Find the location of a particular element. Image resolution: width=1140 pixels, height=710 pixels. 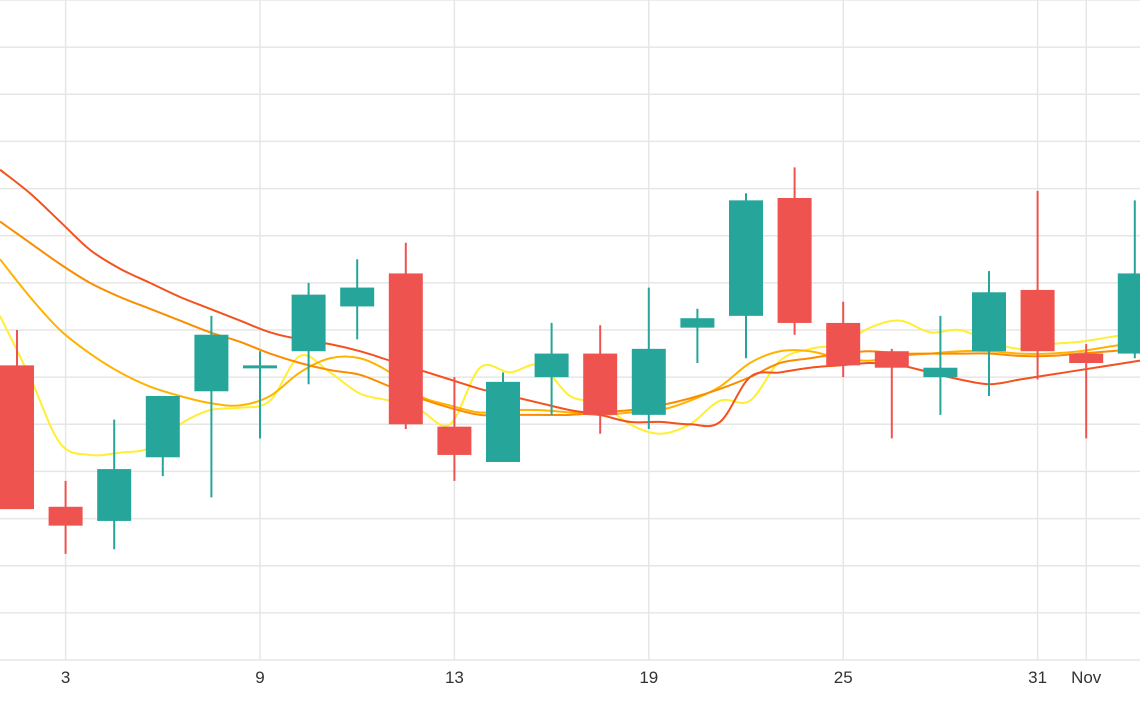

x-axis-ticks: 3 9 13 19 25 31 Nov is located at coordinates (581, 677).